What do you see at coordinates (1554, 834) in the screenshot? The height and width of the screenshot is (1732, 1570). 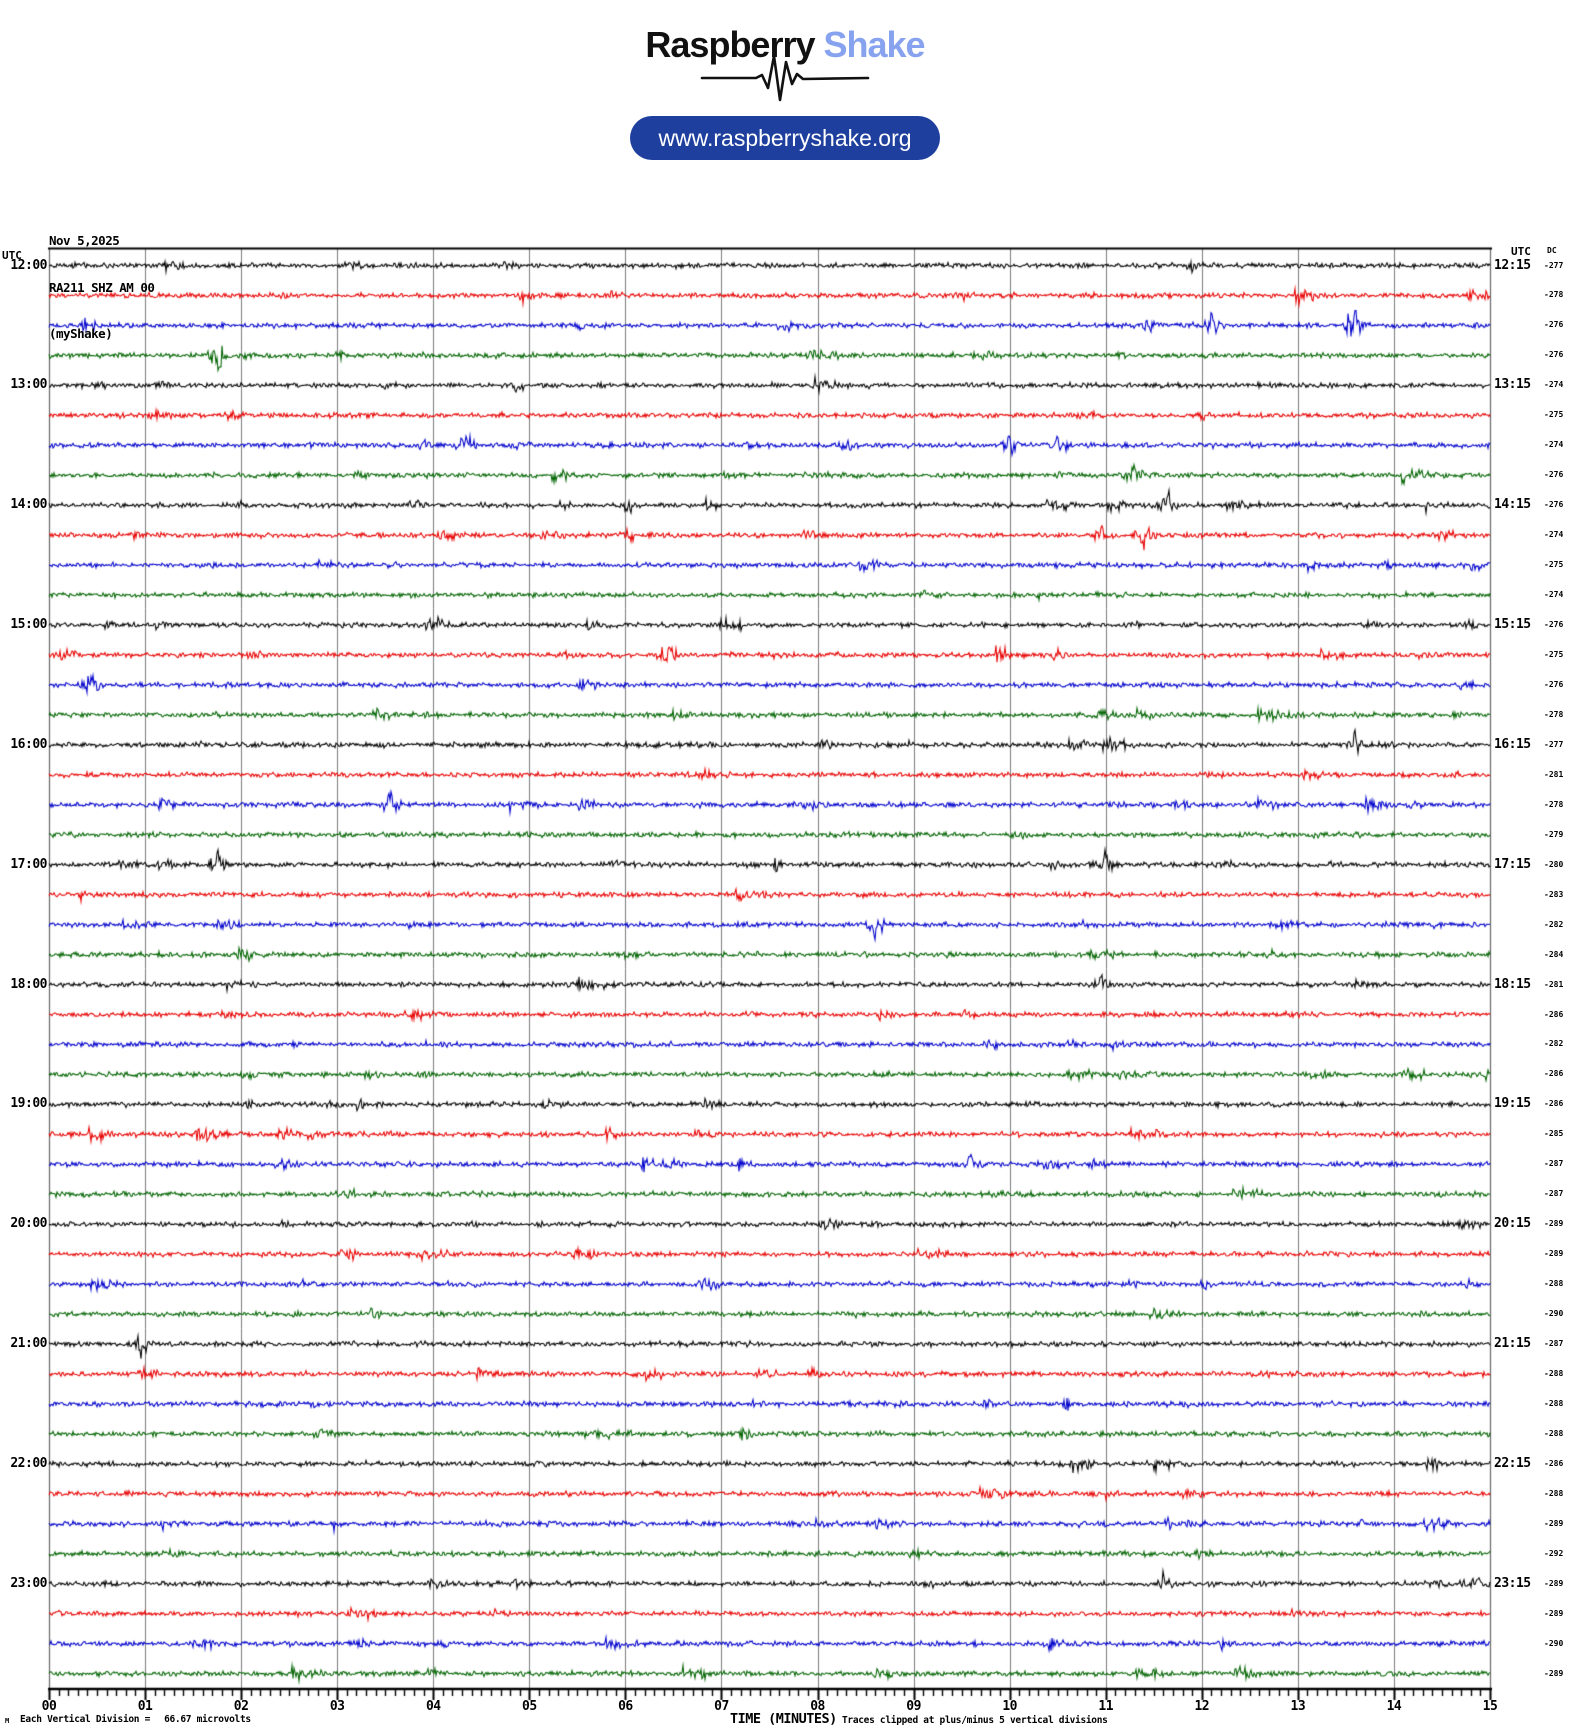 I see `dc-value: -279` at bounding box center [1554, 834].